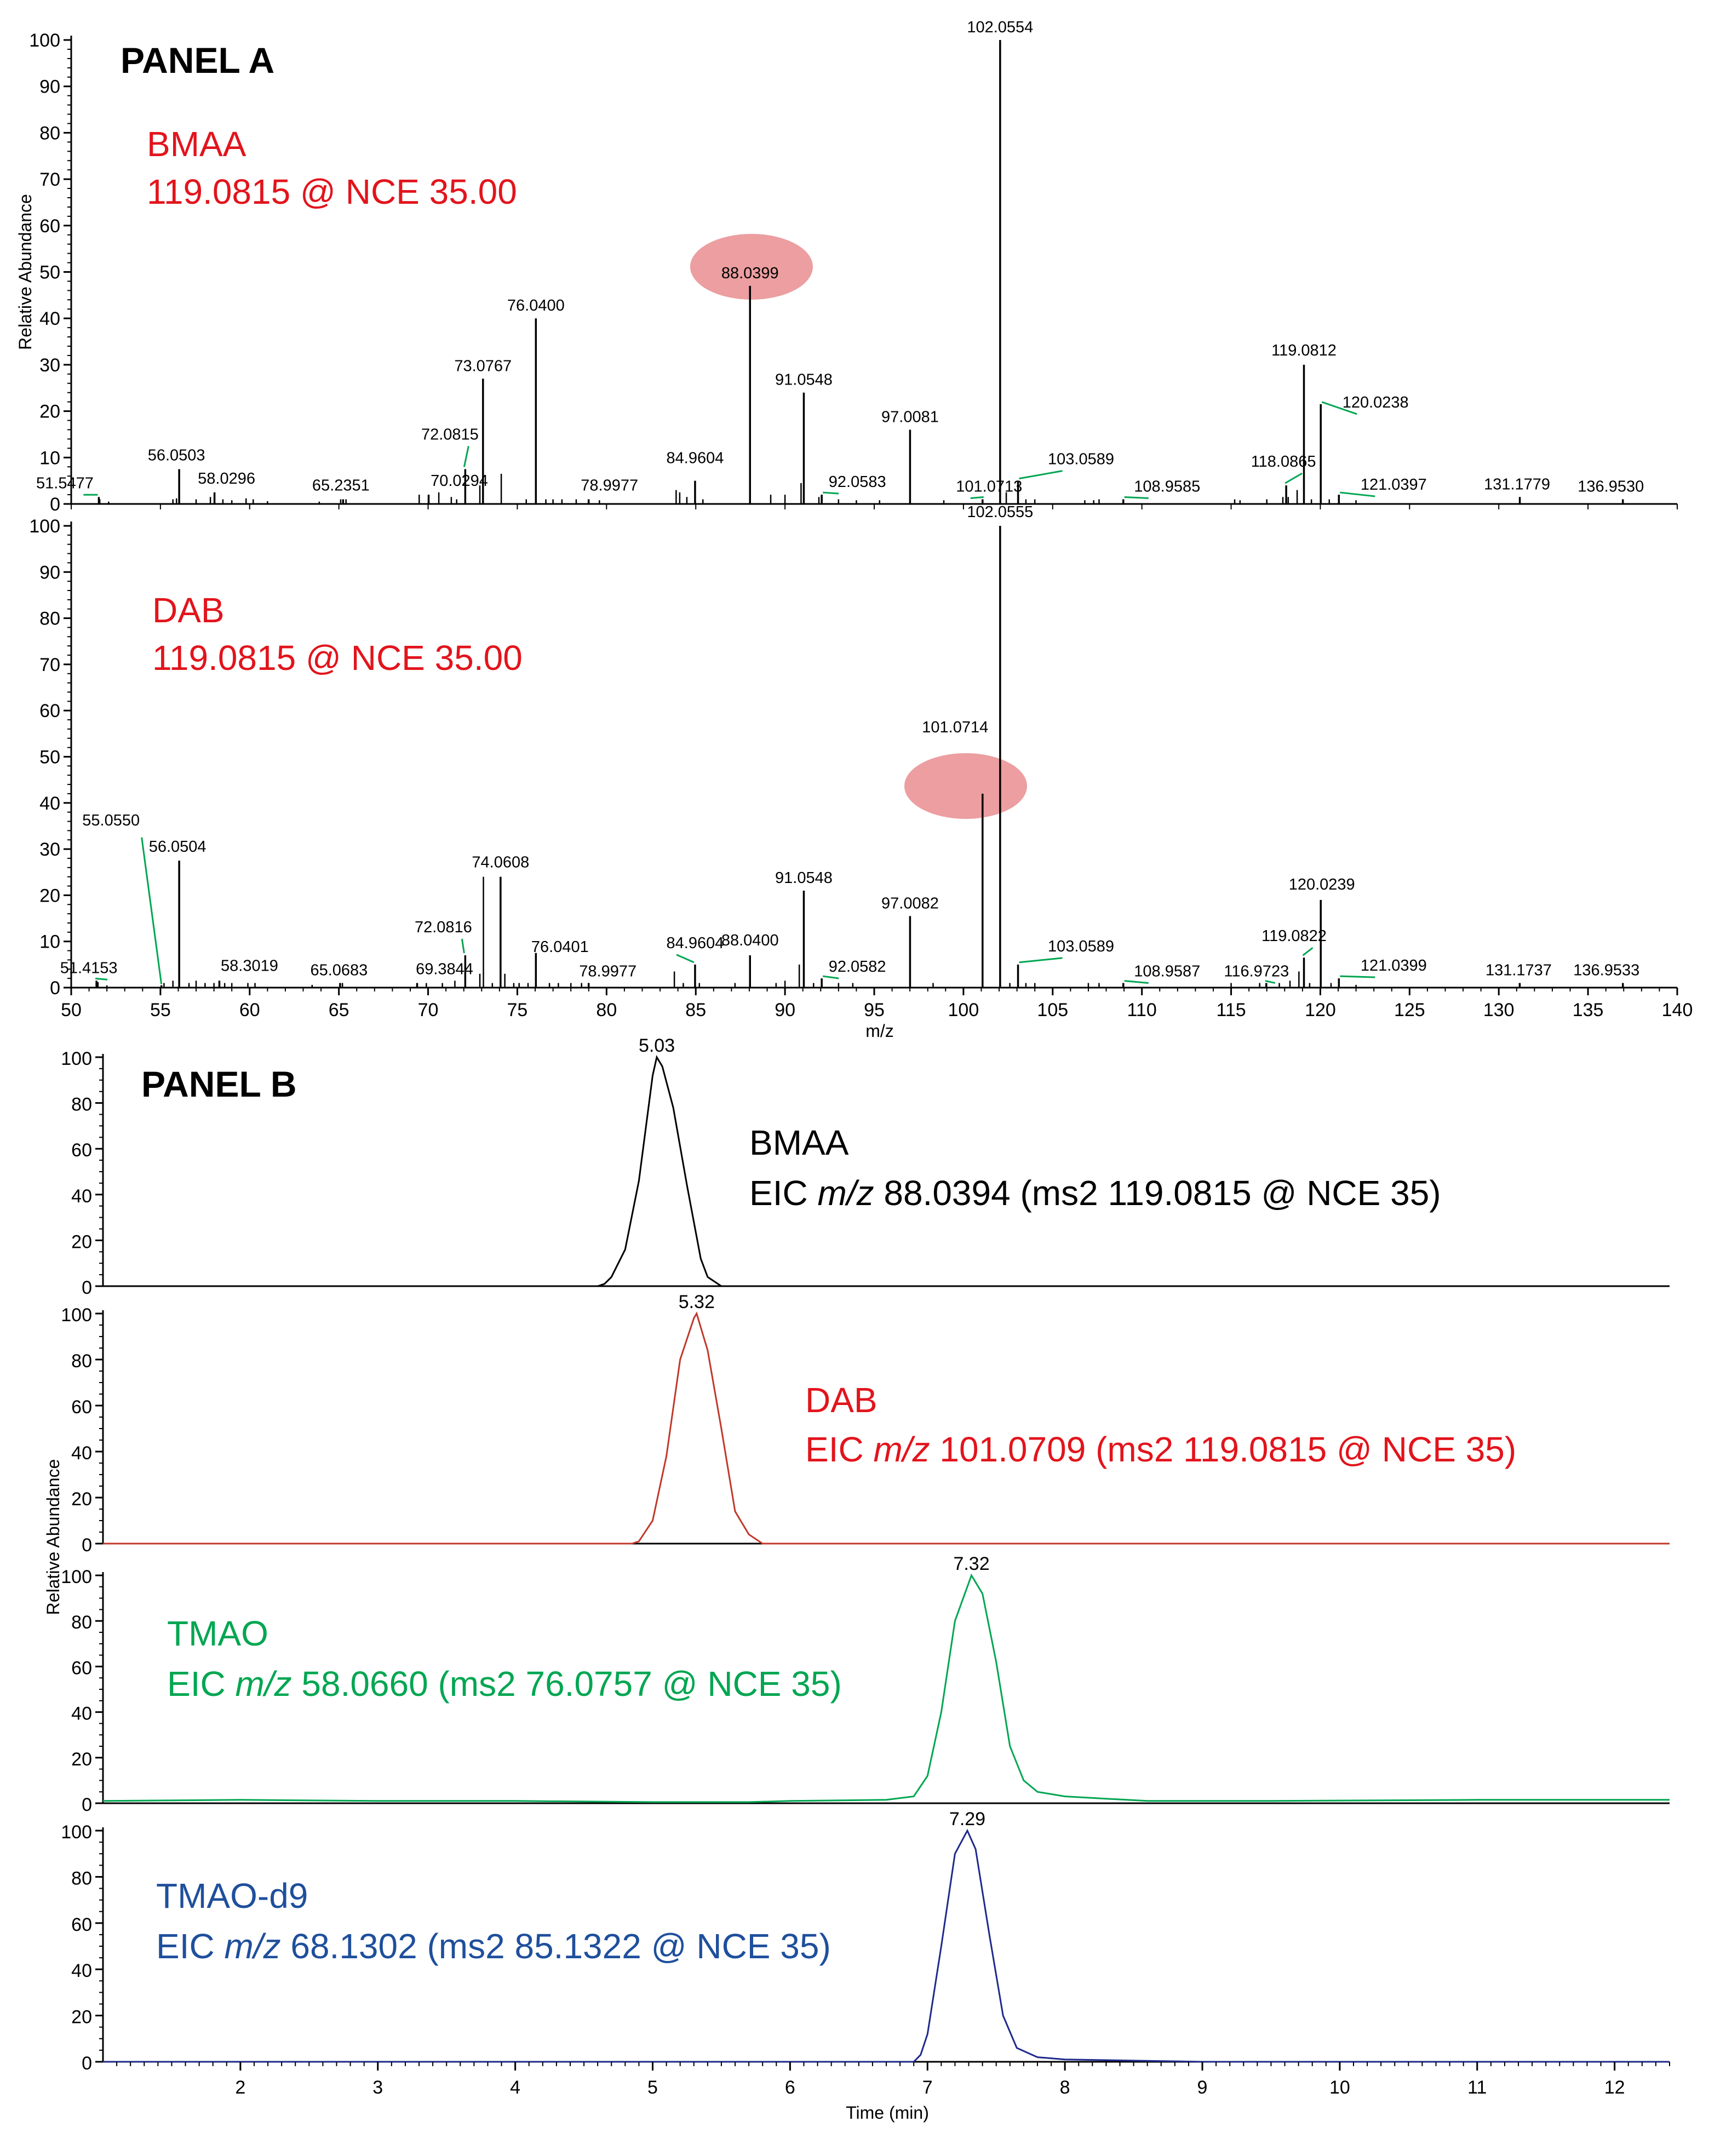 The height and width of the screenshot is (2156, 1709). Describe the element at coordinates (1304, 350) in the screenshot. I see `peak-label: 119.0812` at that location.